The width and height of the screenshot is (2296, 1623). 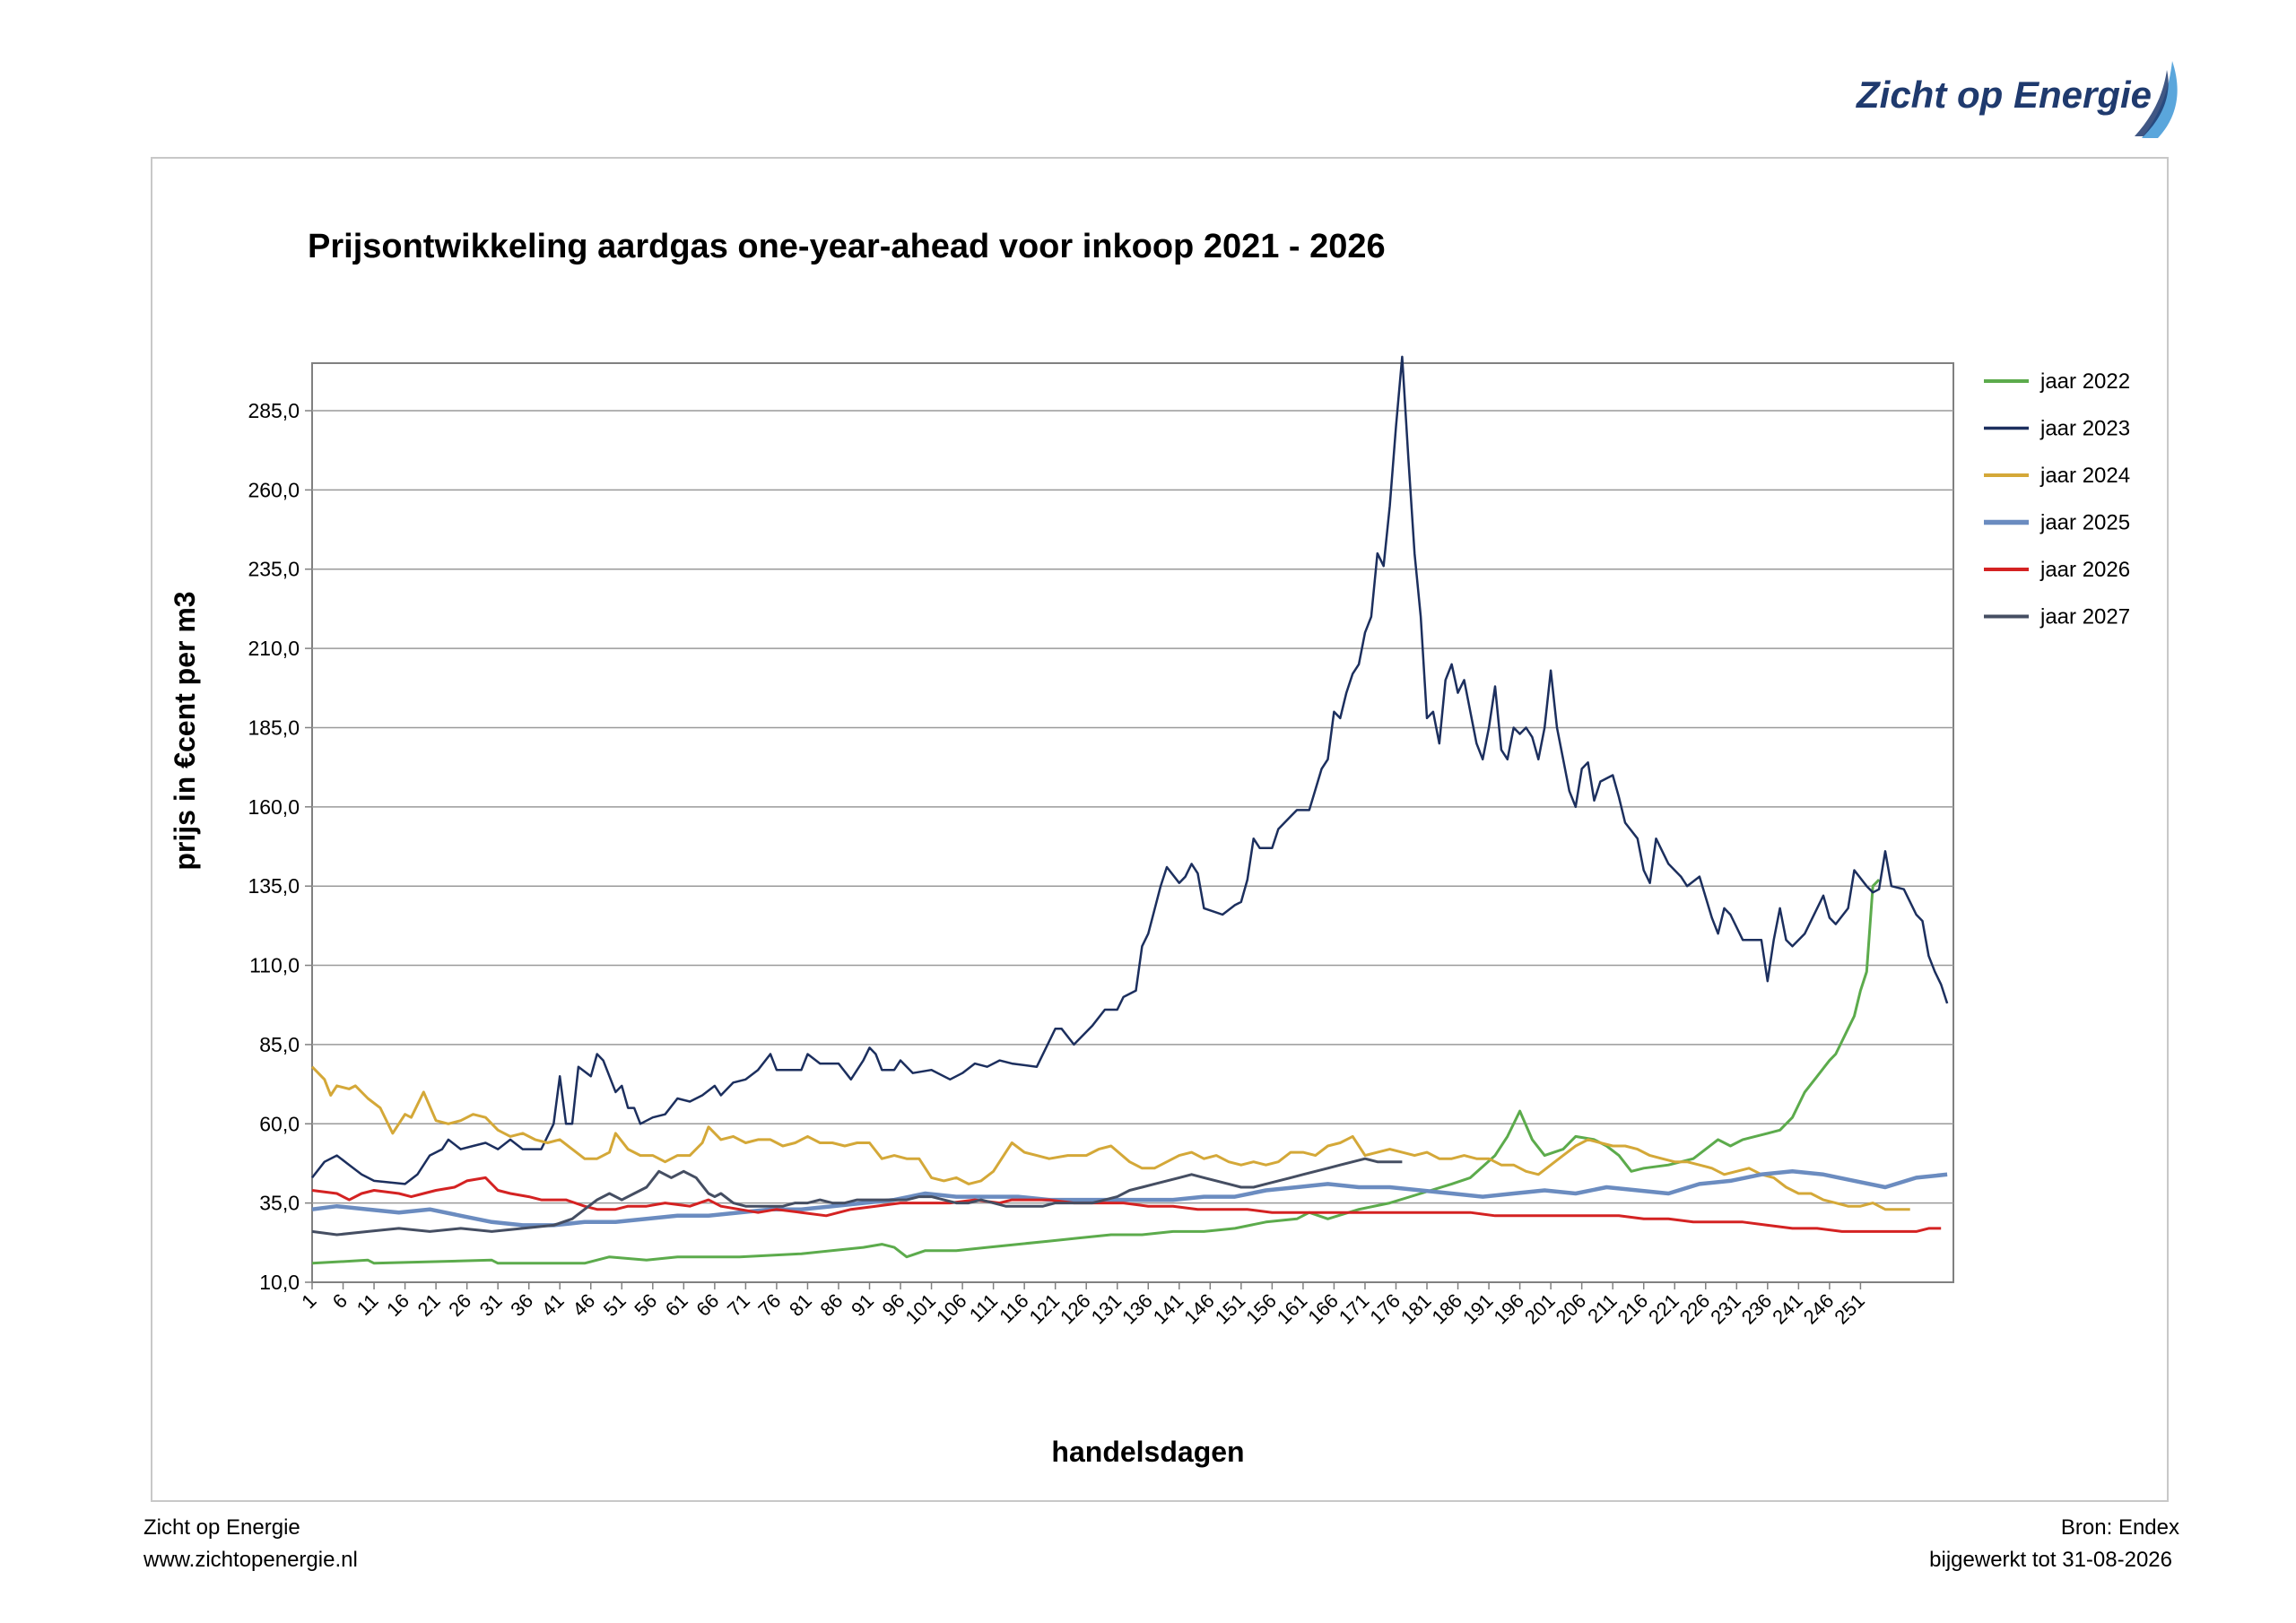 What do you see at coordinates (2119, 1527) in the screenshot?
I see `footer-right-line1: Bron: Endex` at bounding box center [2119, 1527].